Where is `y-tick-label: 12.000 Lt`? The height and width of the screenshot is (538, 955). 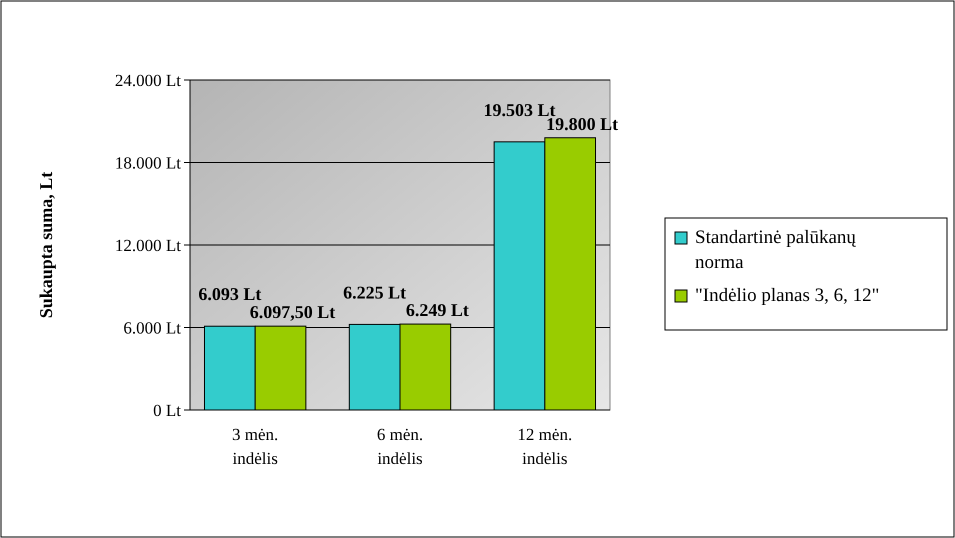
y-tick-label: 12.000 Lt is located at coordinates (148, 245).